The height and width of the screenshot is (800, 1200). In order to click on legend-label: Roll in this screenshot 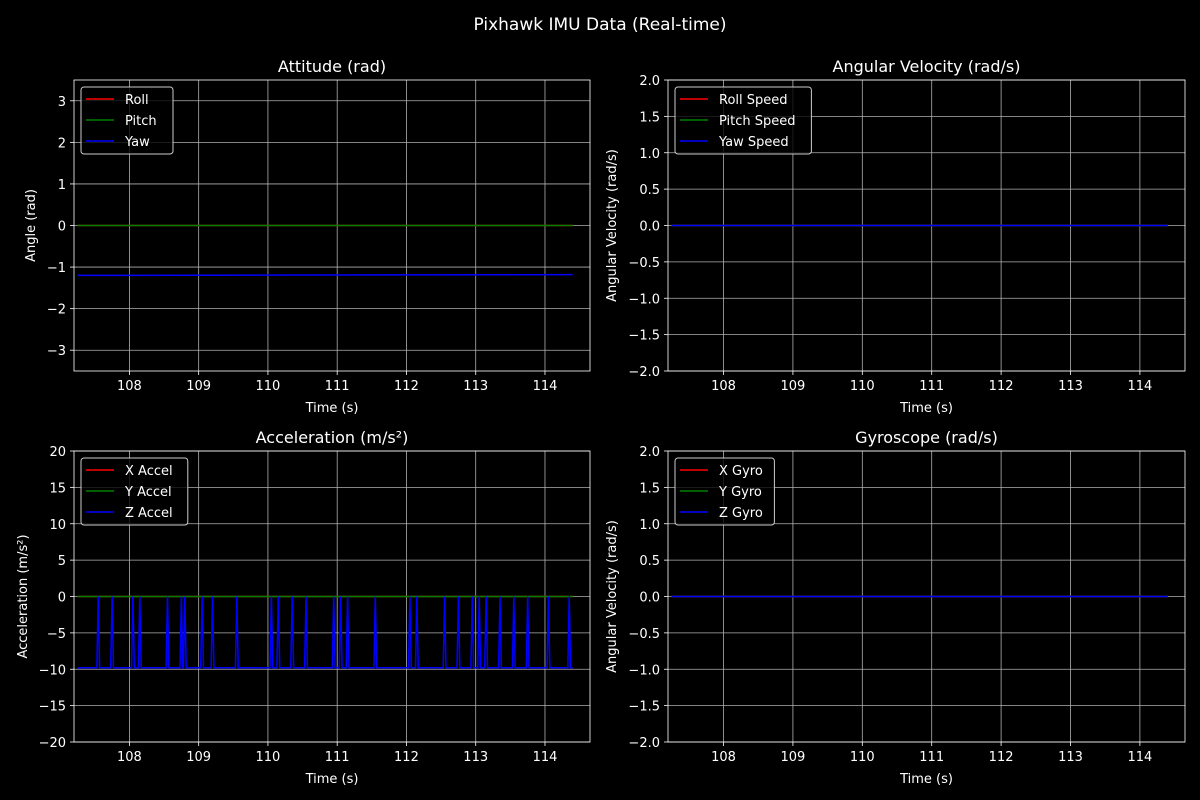, I will do `click(137, 100)`.